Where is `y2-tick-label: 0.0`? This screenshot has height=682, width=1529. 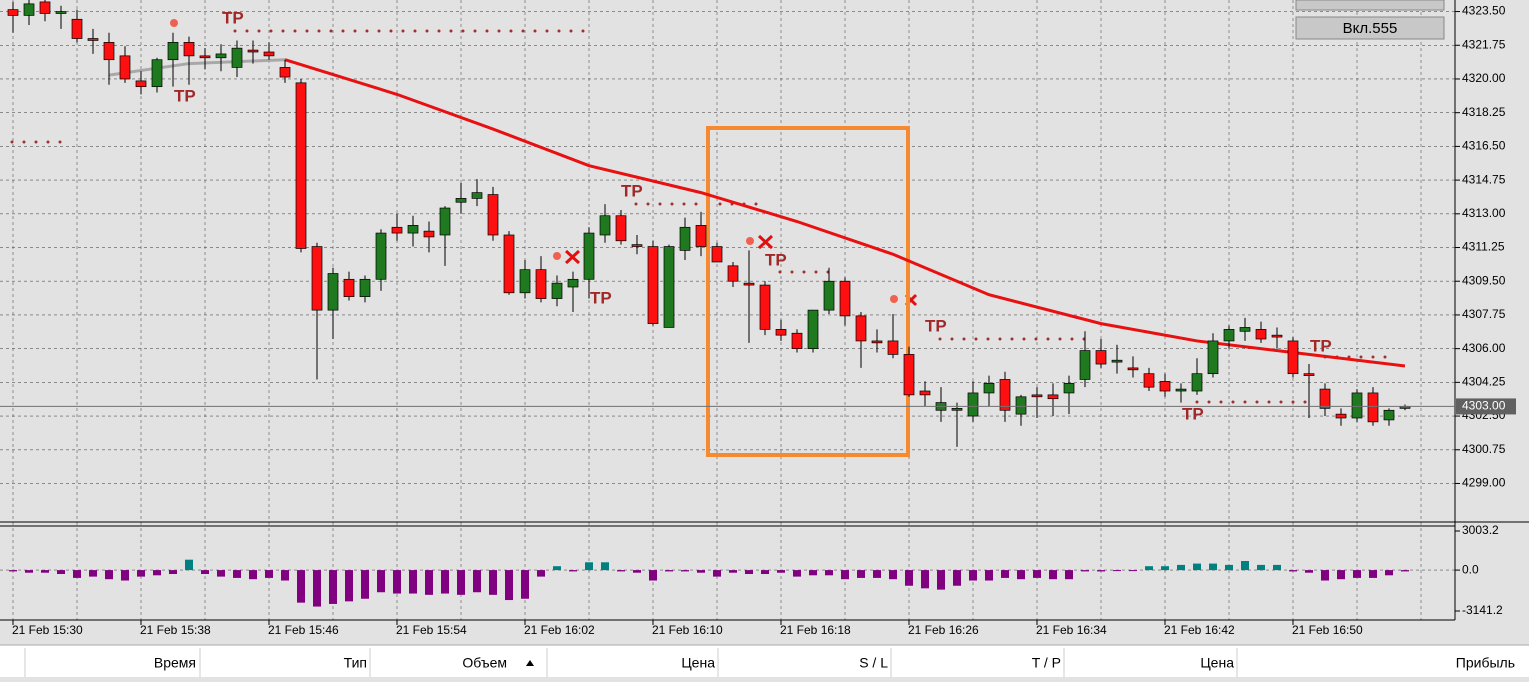
y2-tick-label: 0.0 is located at coordinates (1470, 569).